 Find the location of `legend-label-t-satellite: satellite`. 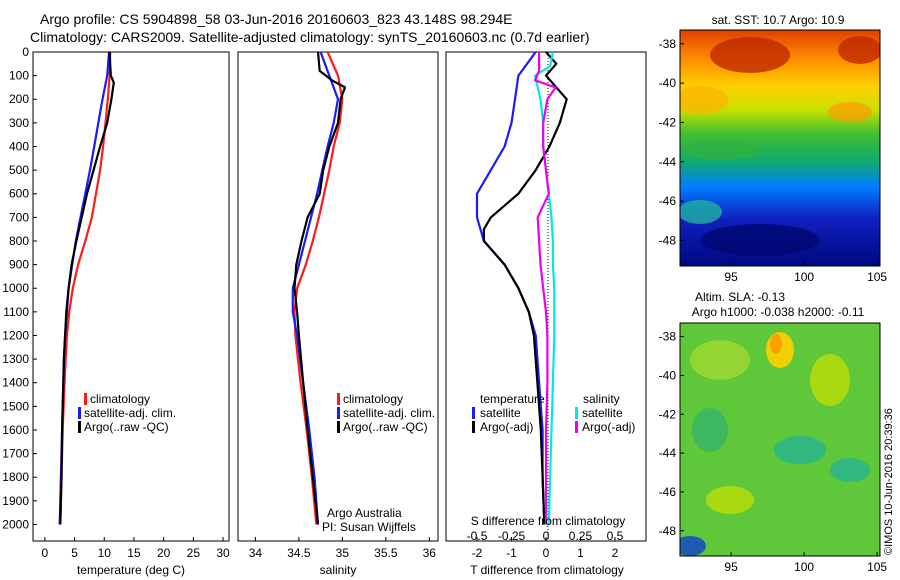

legend-label-t-satellite: satellite is located at coordinates (500, 413).